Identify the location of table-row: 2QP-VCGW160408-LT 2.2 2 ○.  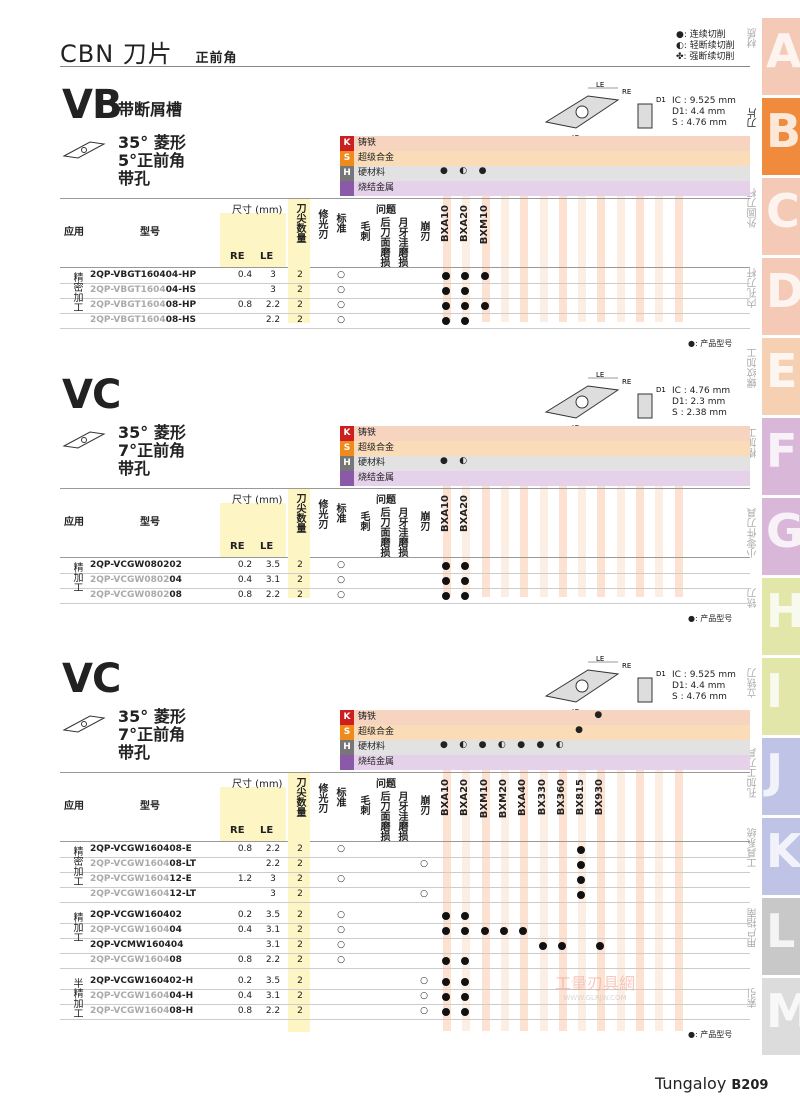
(405, 865).